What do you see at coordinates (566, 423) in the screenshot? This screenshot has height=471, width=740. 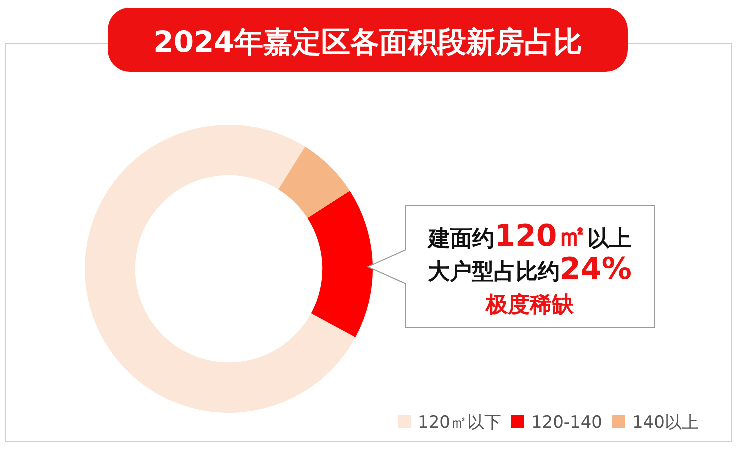 I see `legend-label: 120-140` at bounding box center [566, 423].